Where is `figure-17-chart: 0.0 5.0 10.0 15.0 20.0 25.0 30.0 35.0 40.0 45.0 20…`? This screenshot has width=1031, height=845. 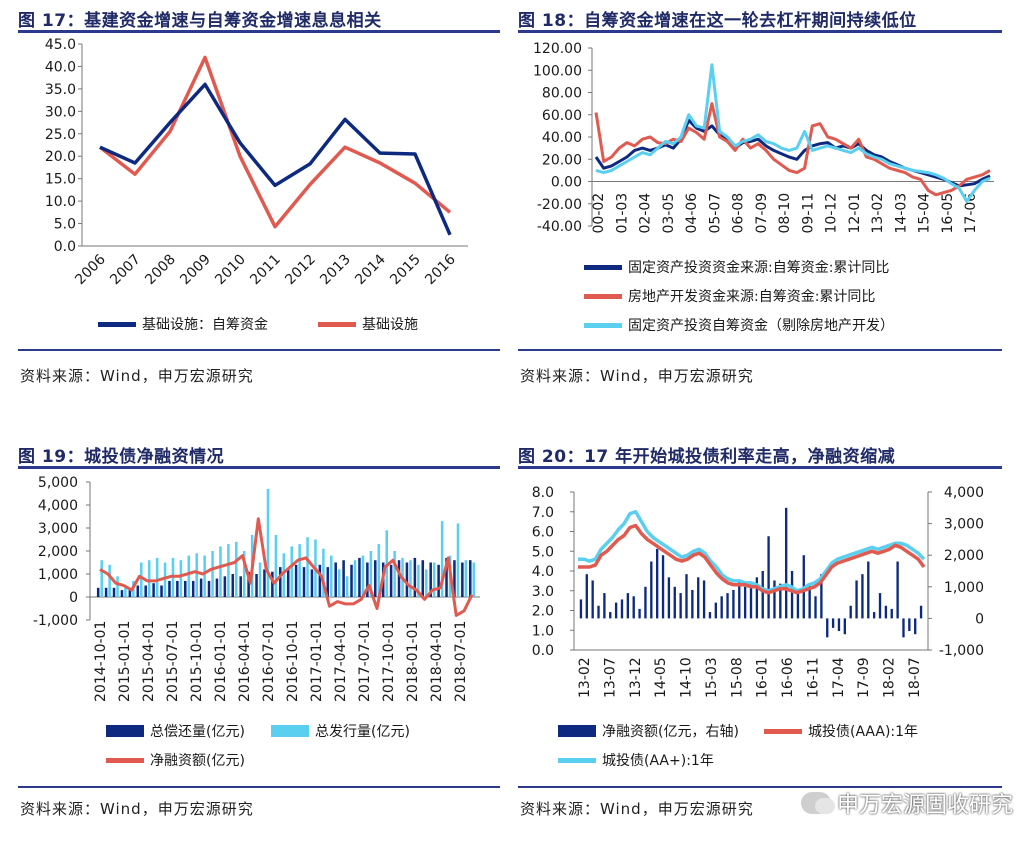
figure-17-chart: 0.0 5.0 10.0 15.0 20.0 25.0 30.0 35.0 40.0 45.0 20… is located at coordinates (256, 163).